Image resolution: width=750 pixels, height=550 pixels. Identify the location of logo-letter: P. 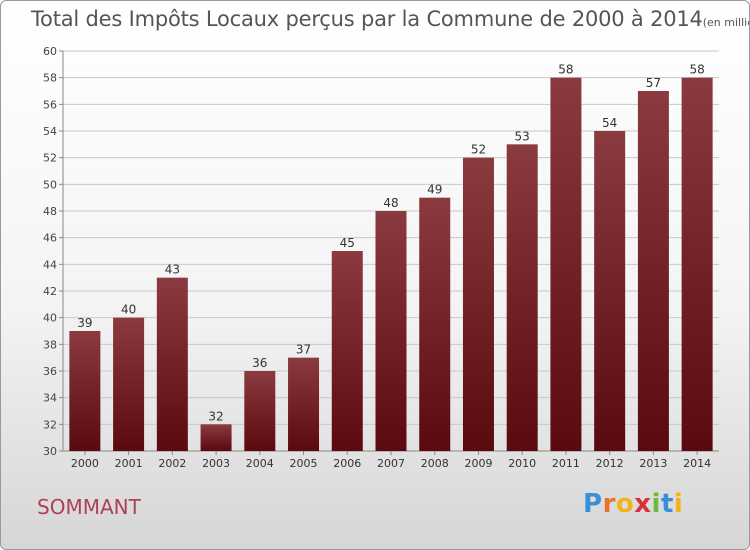
(593, 504).